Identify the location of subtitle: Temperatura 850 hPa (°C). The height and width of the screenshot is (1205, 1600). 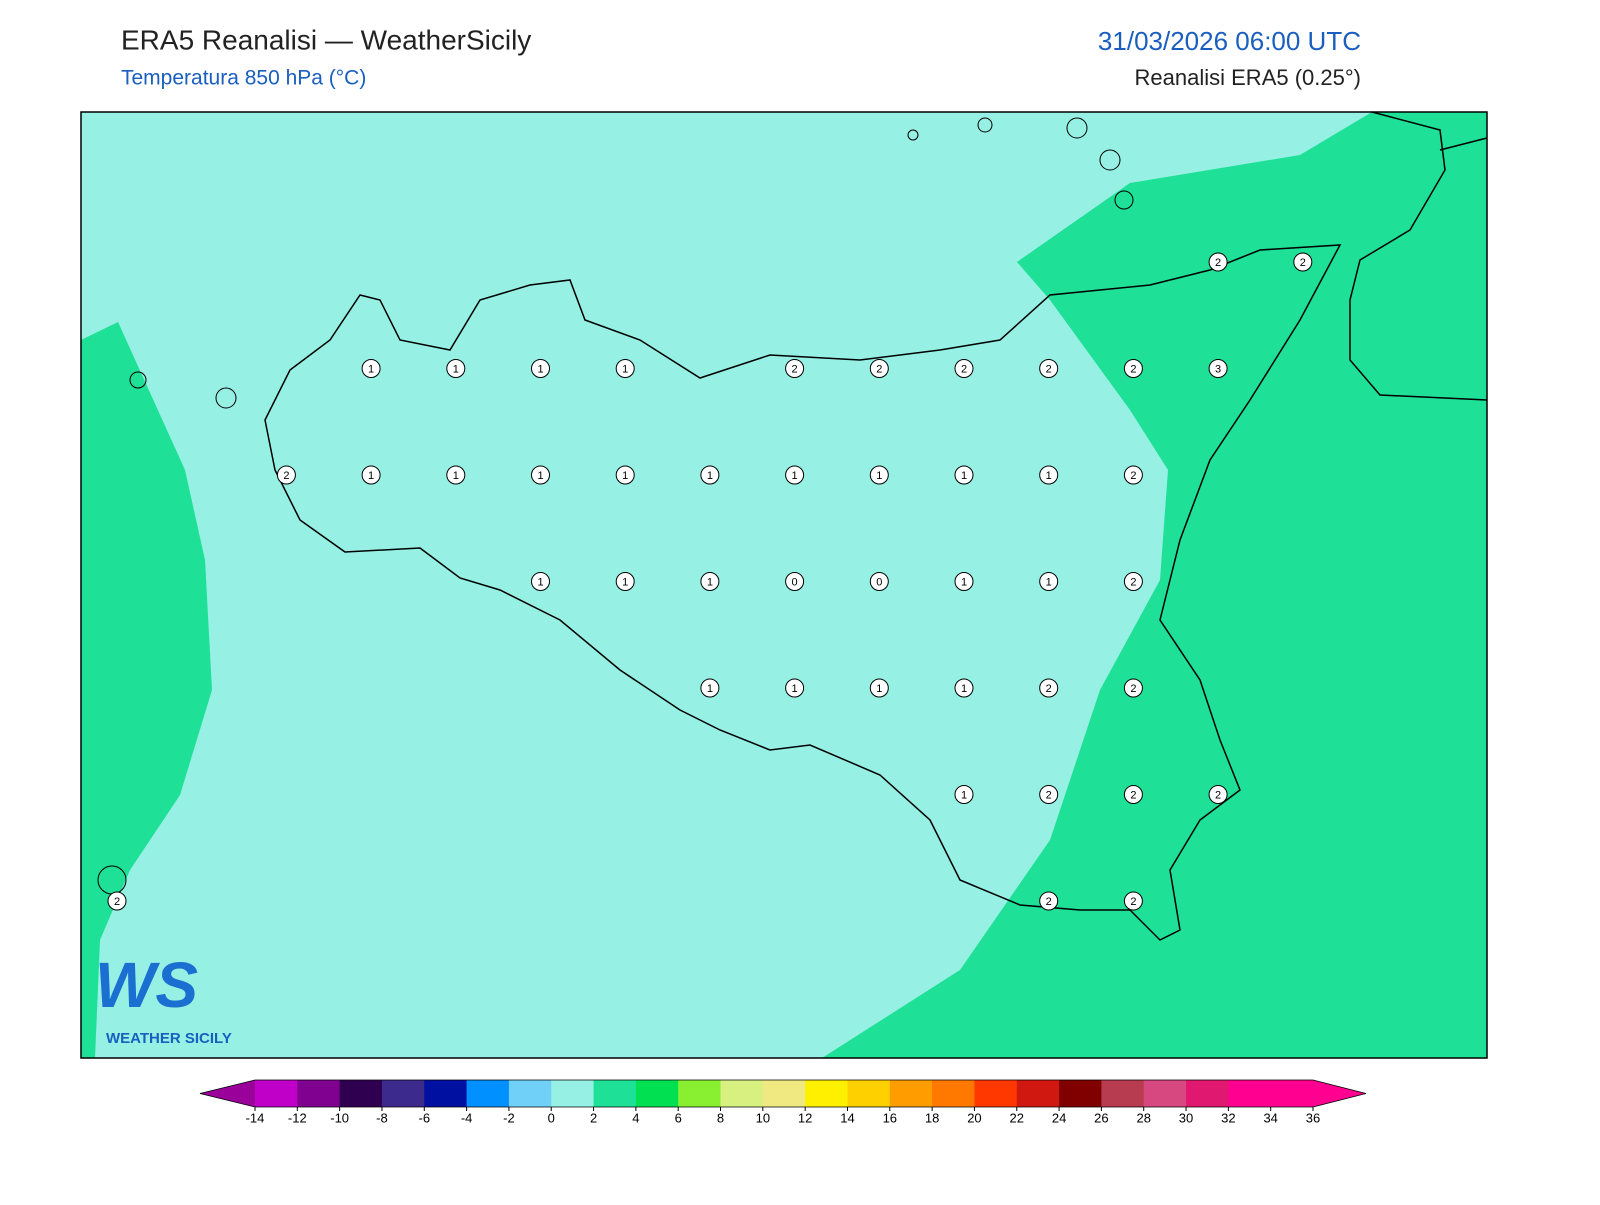
(243, 78).